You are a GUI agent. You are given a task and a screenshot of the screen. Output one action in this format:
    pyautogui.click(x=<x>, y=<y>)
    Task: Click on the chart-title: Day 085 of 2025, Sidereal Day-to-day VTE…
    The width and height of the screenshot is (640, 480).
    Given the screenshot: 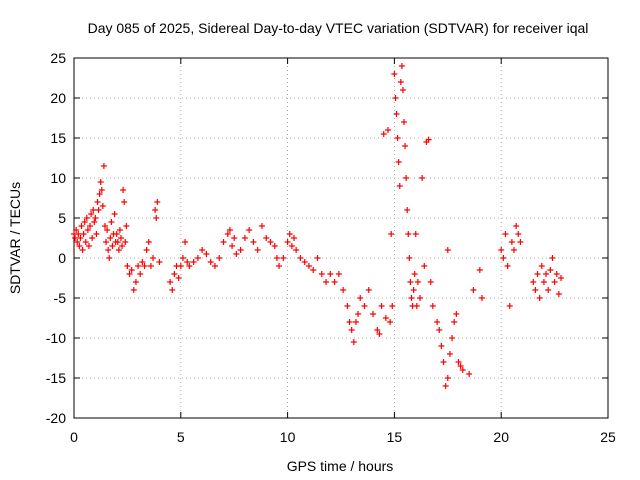 What is the action you would take?
    pyautogui.click(x=338, y=28)
    